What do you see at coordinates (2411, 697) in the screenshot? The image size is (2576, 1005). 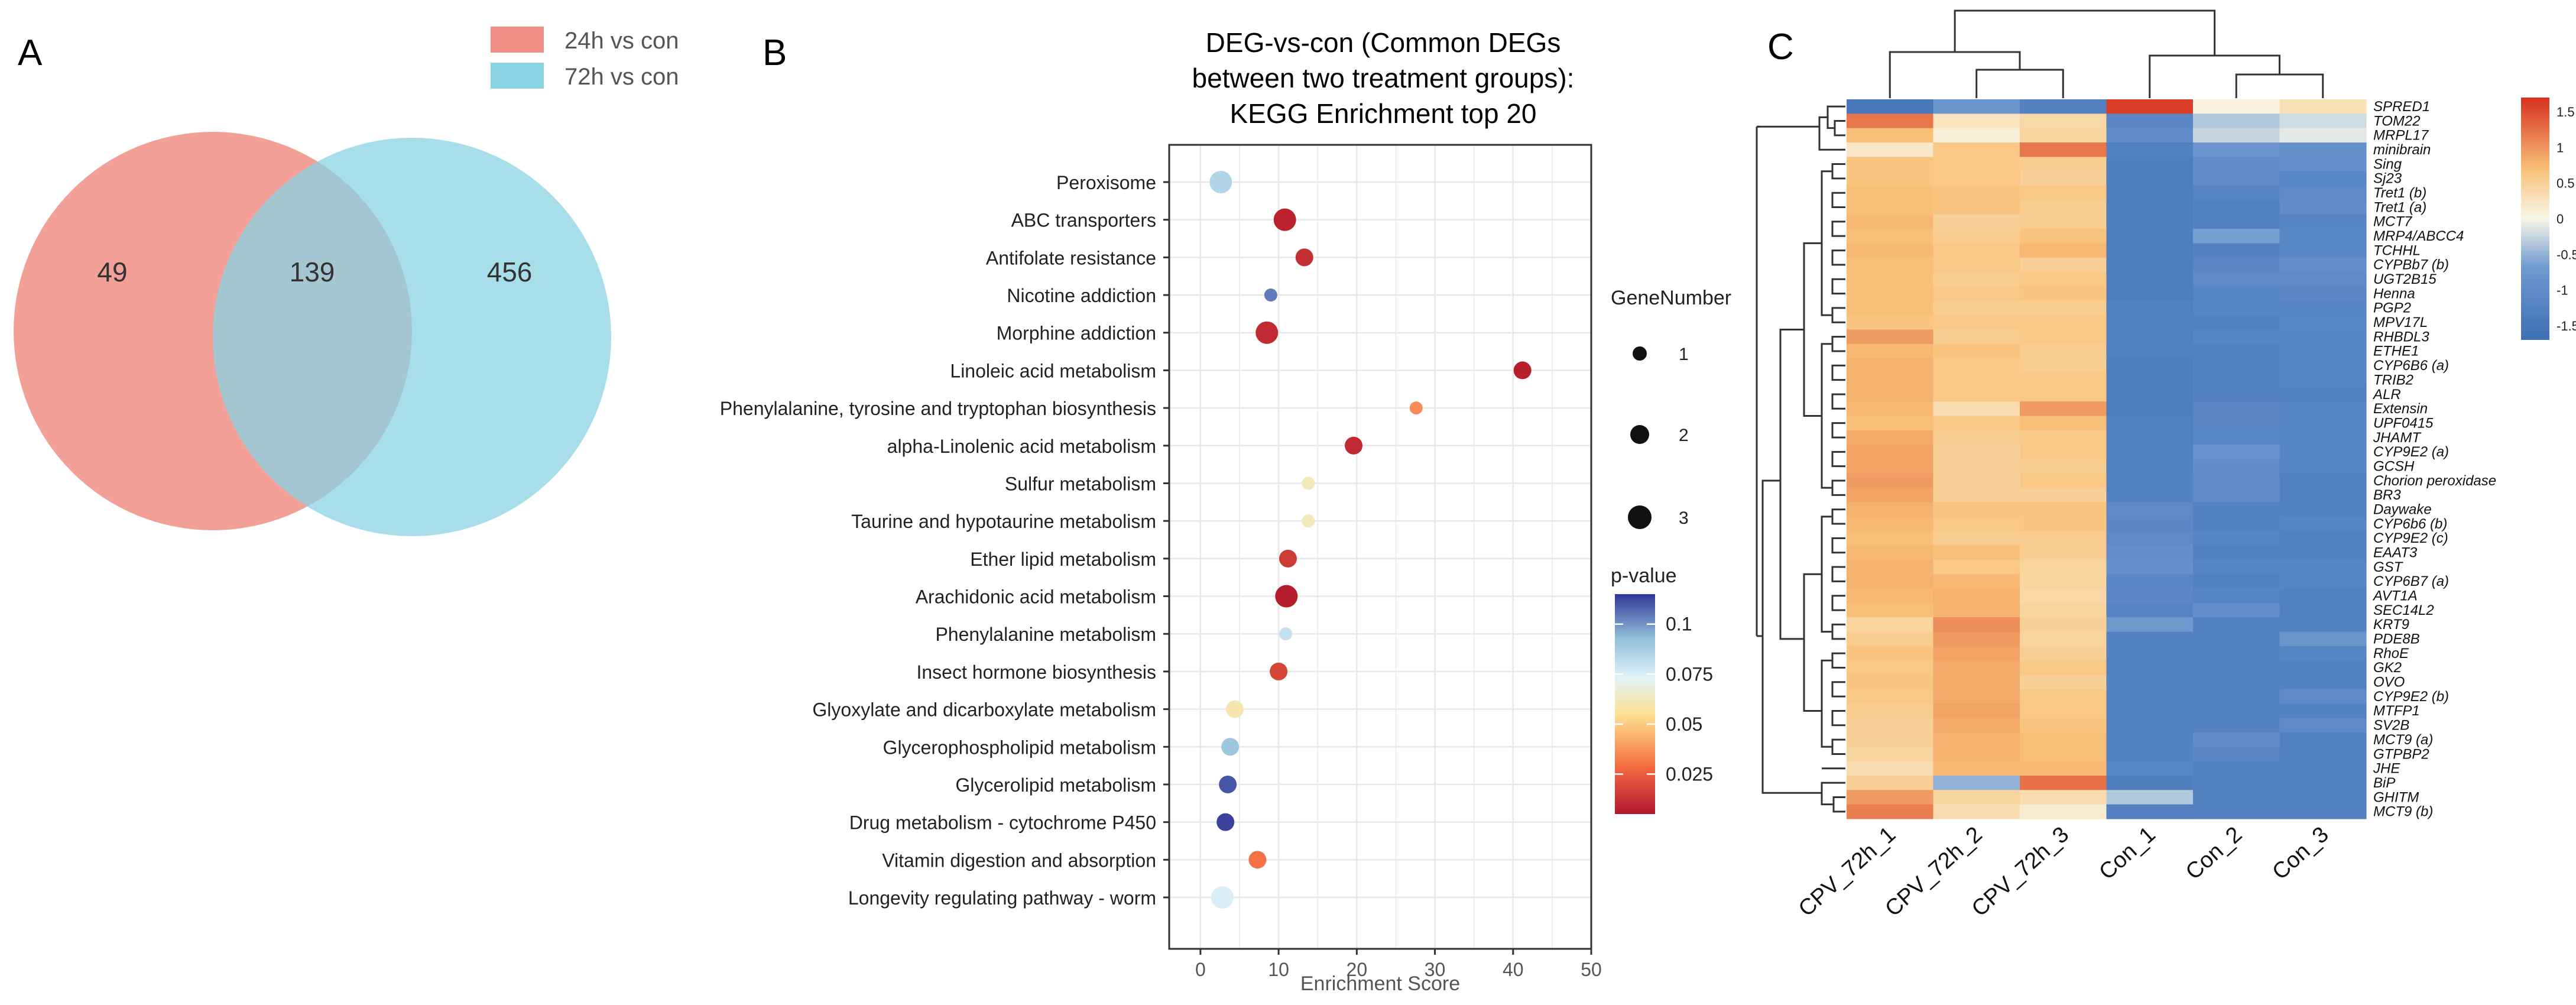 I see `heatmap-row-label: CYP9E2 (b)` at bounding box center [2411, 697].